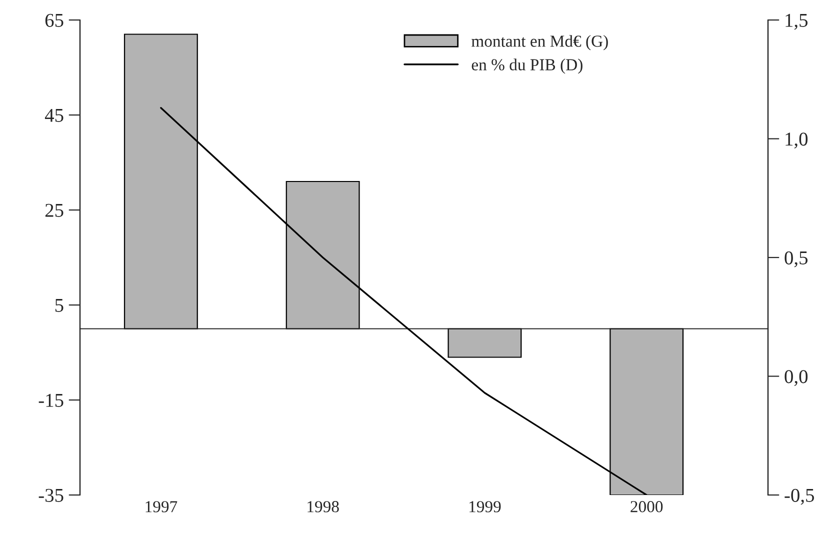 The width and height of the screenshot is (830, 535). I want to click on y-tick-label: 5, so click(59, 305).